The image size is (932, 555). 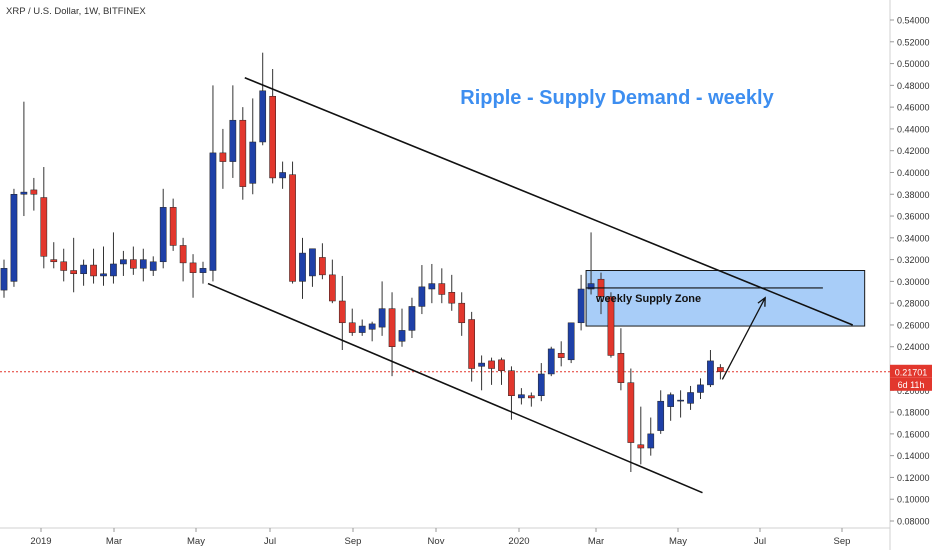 I want to click on y-tick-label: 0.18000, so click(x=913, y=413).